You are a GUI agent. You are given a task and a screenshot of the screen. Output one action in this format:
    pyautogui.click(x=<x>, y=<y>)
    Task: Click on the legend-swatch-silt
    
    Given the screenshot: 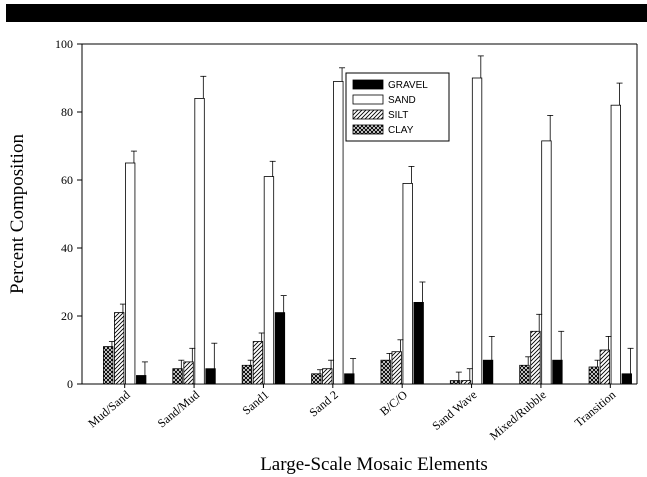 What is the action you would take?
    pyautogui.click(x=368, y=114)
    